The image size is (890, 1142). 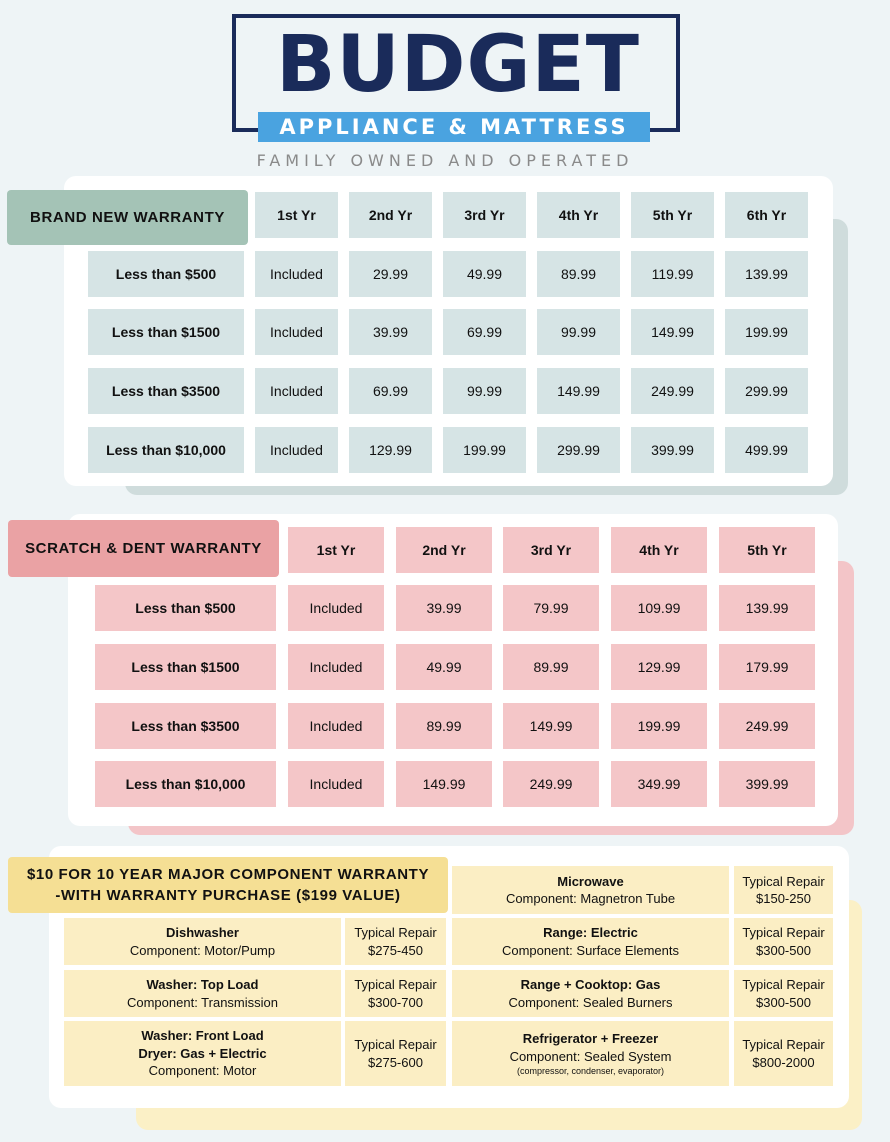 I want to click on row-label: Less than $1500, so click(x=166, y=332).